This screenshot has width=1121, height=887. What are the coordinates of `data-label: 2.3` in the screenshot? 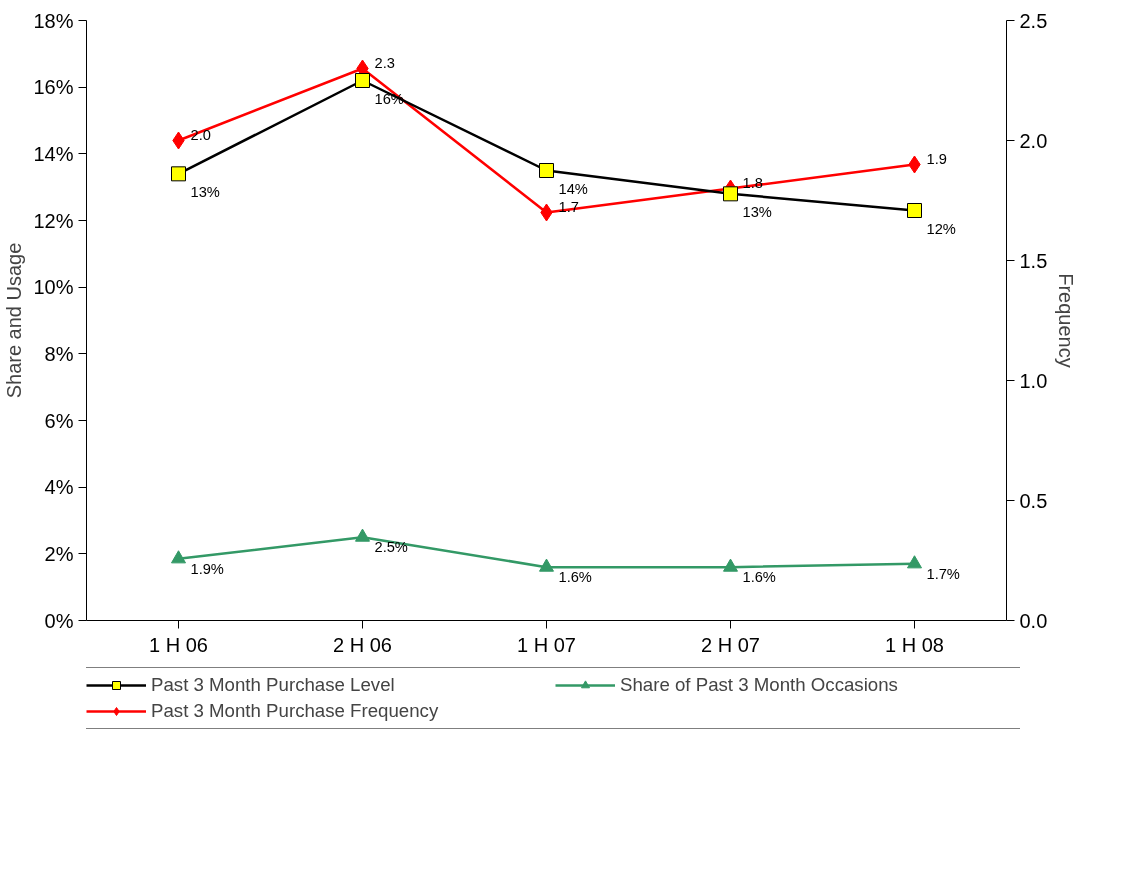 It's located at (384, 62).